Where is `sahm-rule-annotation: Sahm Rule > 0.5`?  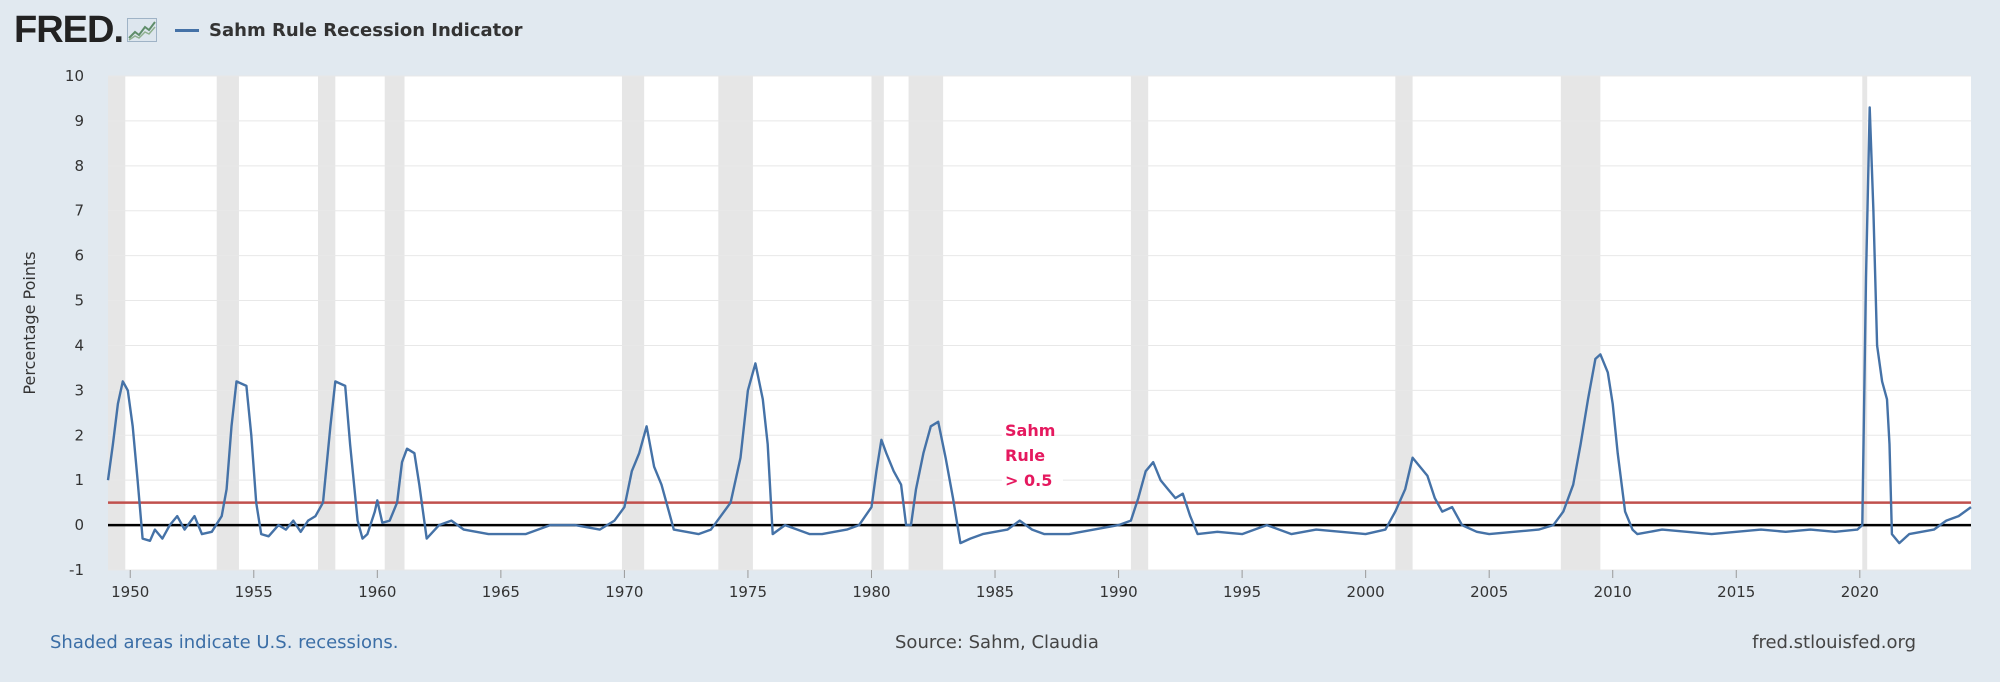 sahm-rule-annotation: Sahm Rule > 0.5 is located at coordinates (1032, 455).